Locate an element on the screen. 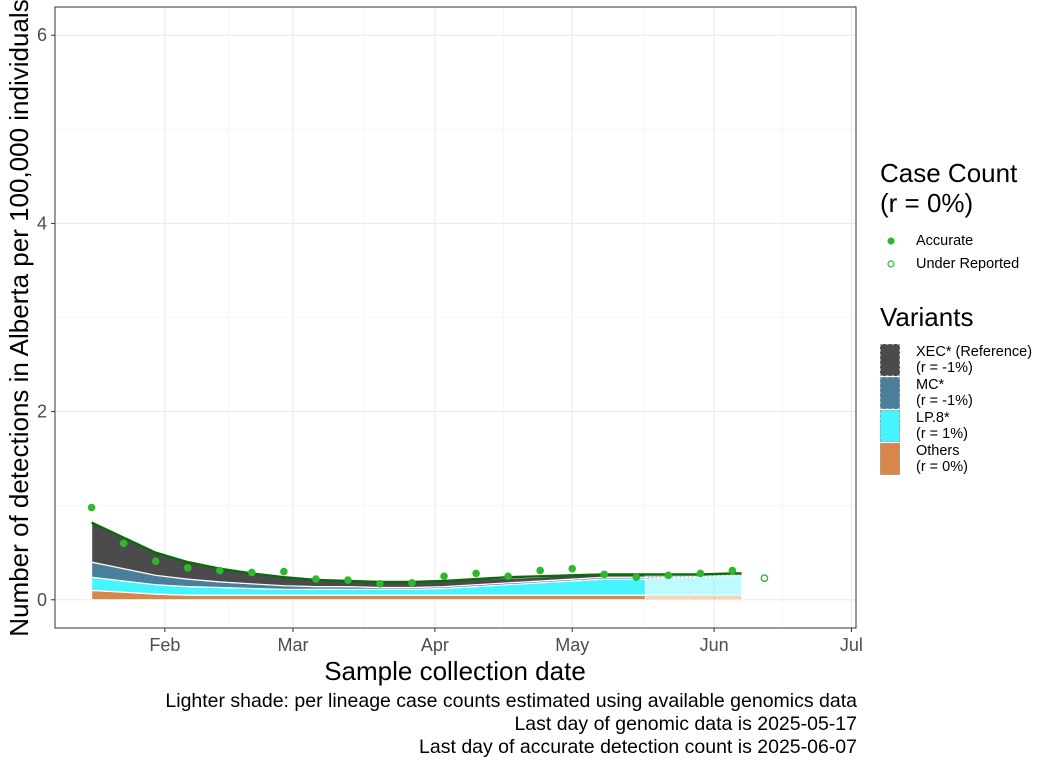  points-layer is located at coordinates (428, 545).